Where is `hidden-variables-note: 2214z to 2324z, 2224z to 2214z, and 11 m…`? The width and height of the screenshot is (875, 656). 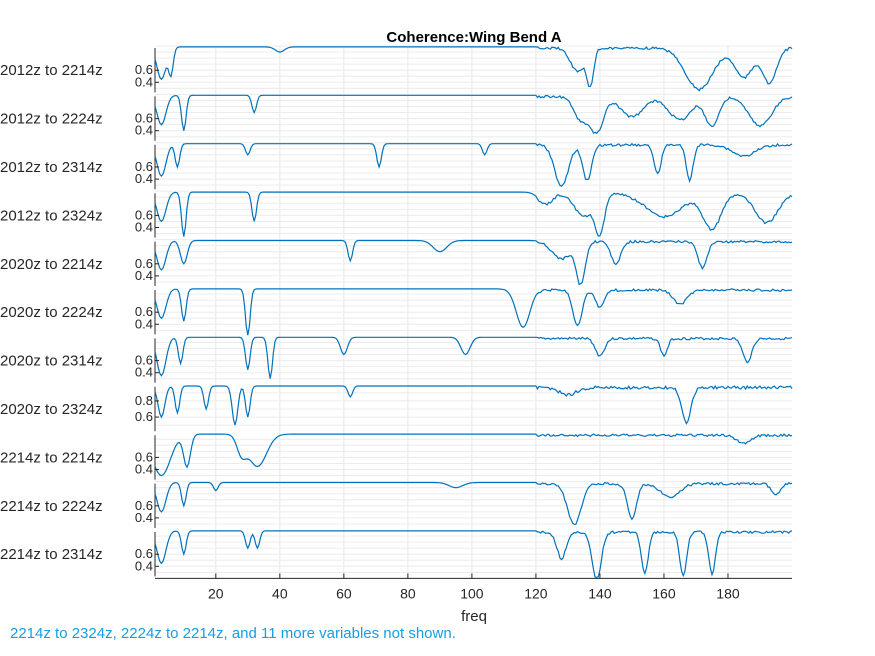 hidden-variables-note: 2214z to 2324z, 2224z to 2214z, and 11 m… is located at coordinates (233, 633).